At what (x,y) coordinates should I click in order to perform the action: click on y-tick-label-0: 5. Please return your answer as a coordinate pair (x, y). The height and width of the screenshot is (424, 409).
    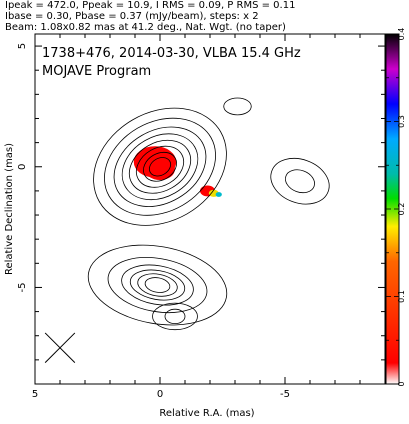
    Looking at the image, I should click on (22, 46).